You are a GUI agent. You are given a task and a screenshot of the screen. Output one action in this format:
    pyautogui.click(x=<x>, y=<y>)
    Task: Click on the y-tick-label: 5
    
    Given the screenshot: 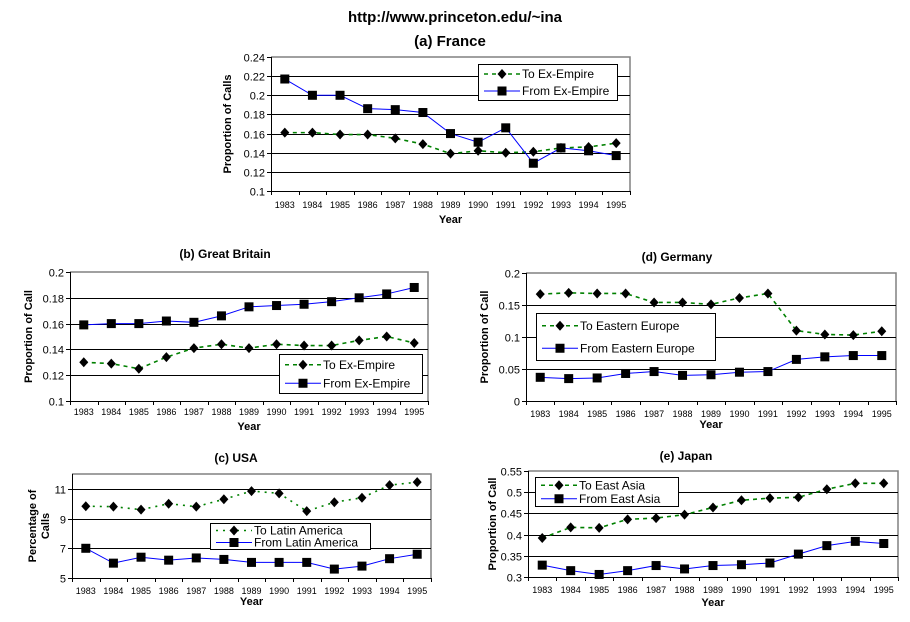 What is the action you would take?
    pyautogui.click(x=63, y=580)
    